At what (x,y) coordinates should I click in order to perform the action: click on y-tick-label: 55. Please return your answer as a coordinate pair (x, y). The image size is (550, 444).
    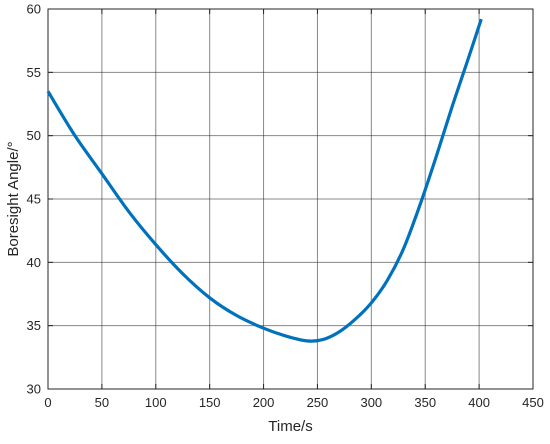
    Looking at the image, I should click on (34, 72).